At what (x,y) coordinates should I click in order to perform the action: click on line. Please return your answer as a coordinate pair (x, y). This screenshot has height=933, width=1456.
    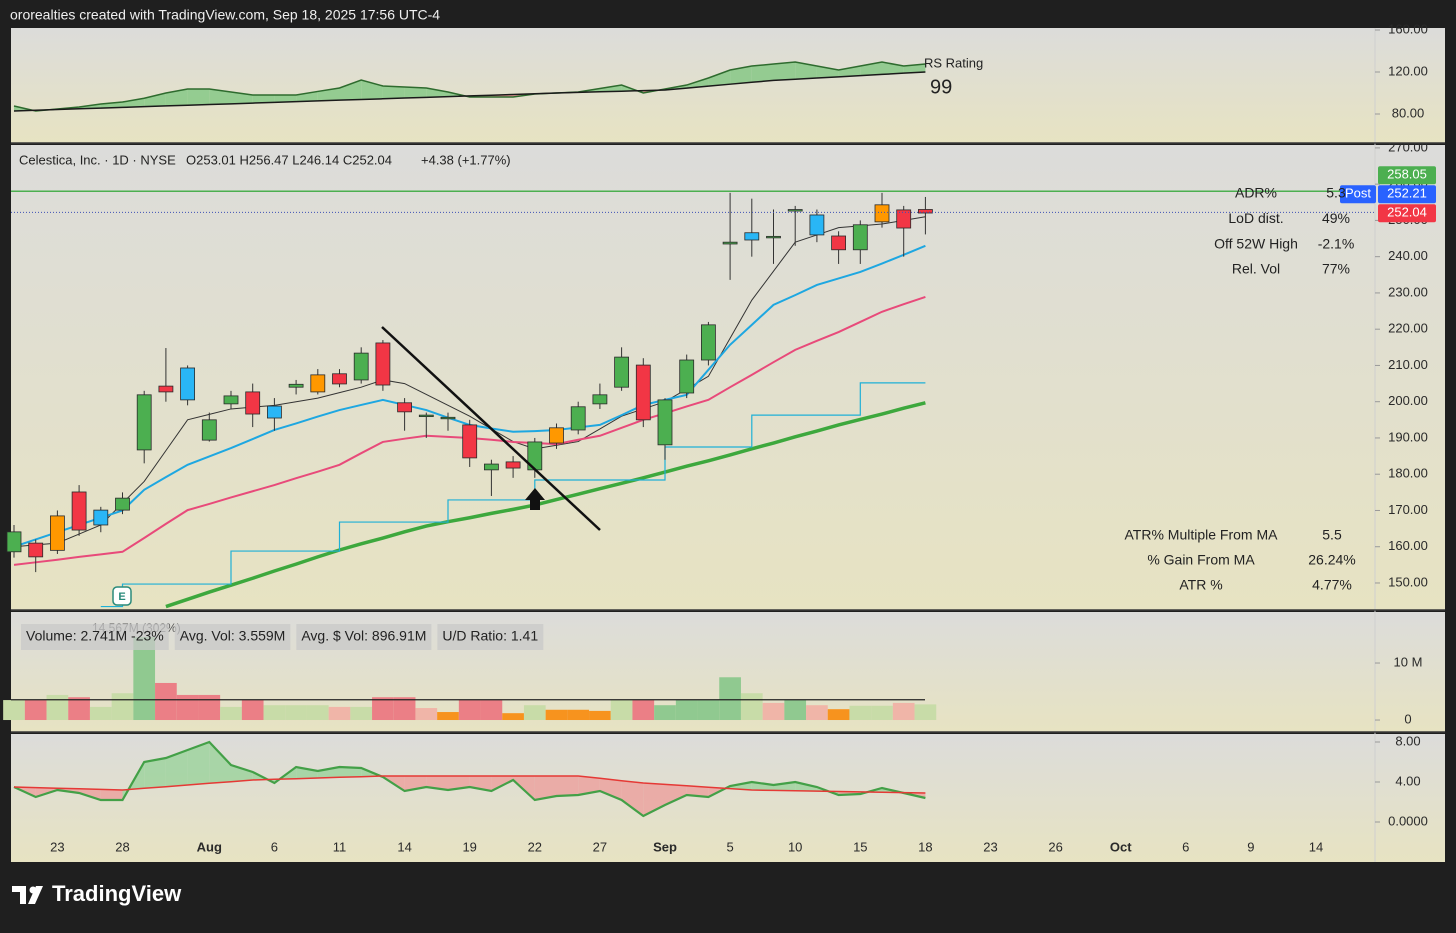
    Looking at the image, I should click on (469, 91).